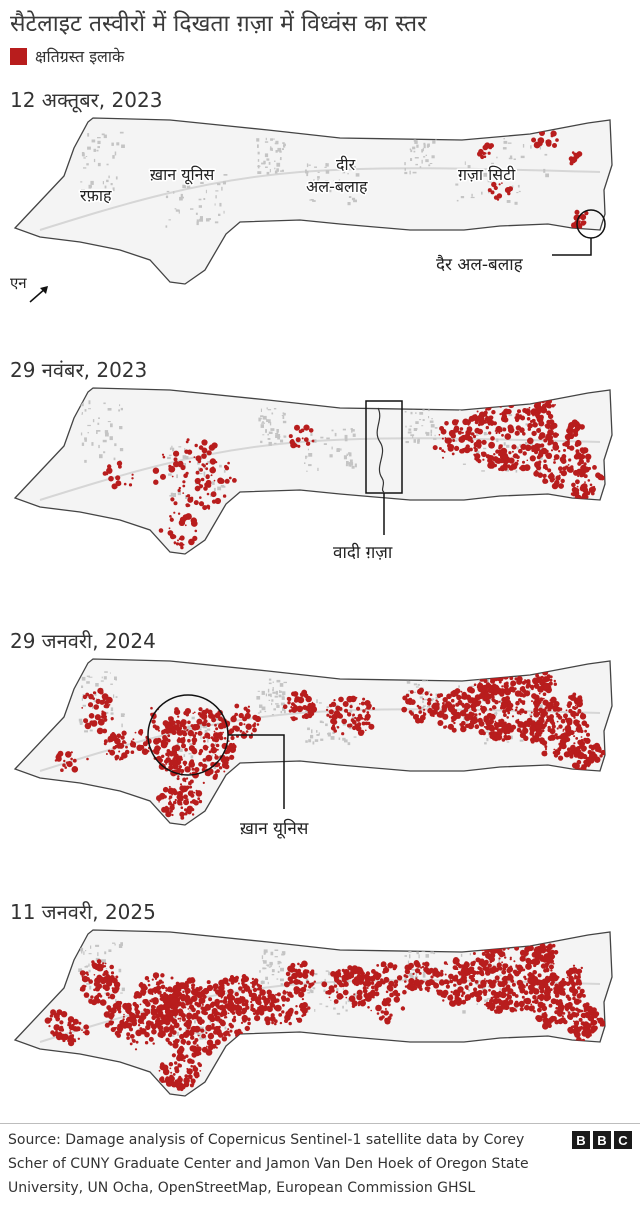 The height and width of the screenshot is (1207, 640). What do you see at coordinates (330, 744) in the screenshot?
I see `damage-areas` at bounding box center [330, 744].